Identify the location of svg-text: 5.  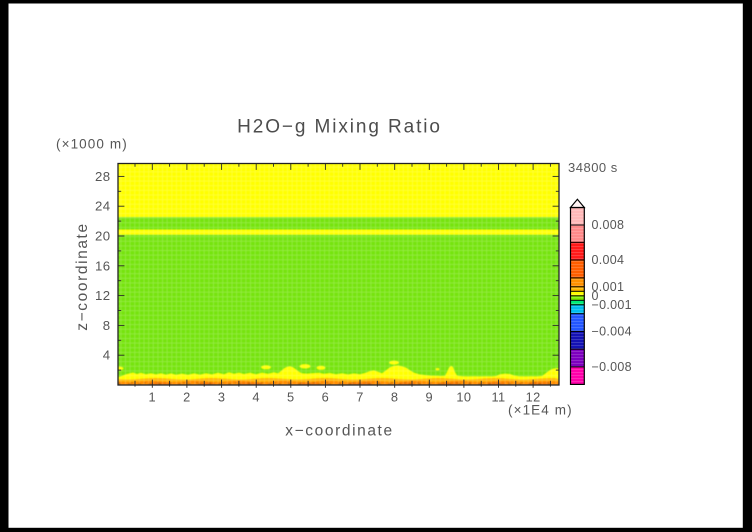
(291, 396).